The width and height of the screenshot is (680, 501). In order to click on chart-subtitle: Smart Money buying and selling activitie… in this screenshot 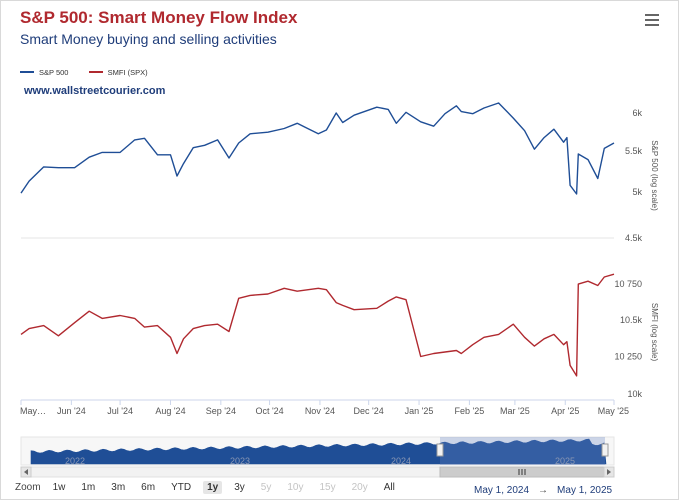, I will do `click(148, 39)`.